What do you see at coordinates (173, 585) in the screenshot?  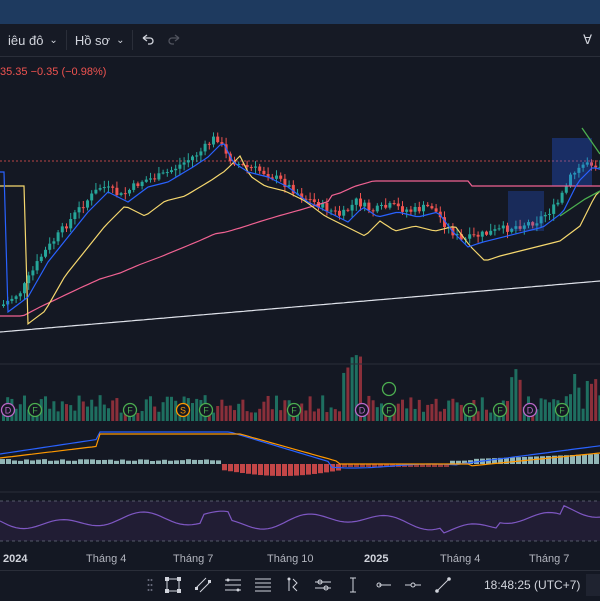 I see `rectangle-tool-icon` at bounding box center [173, 585].